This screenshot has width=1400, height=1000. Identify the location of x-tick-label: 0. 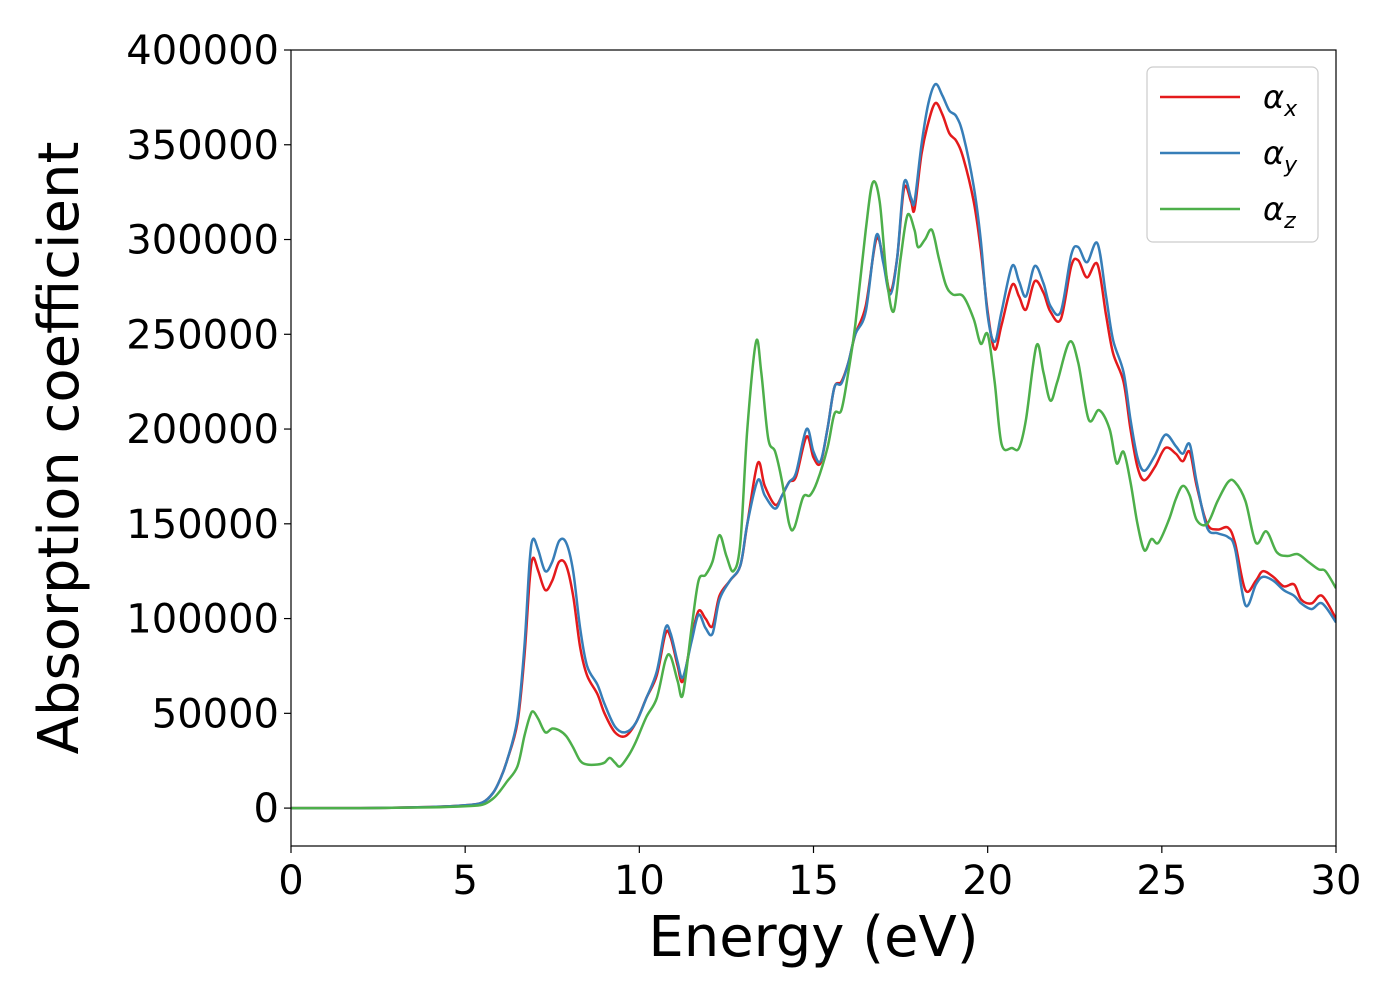
(290, 881).